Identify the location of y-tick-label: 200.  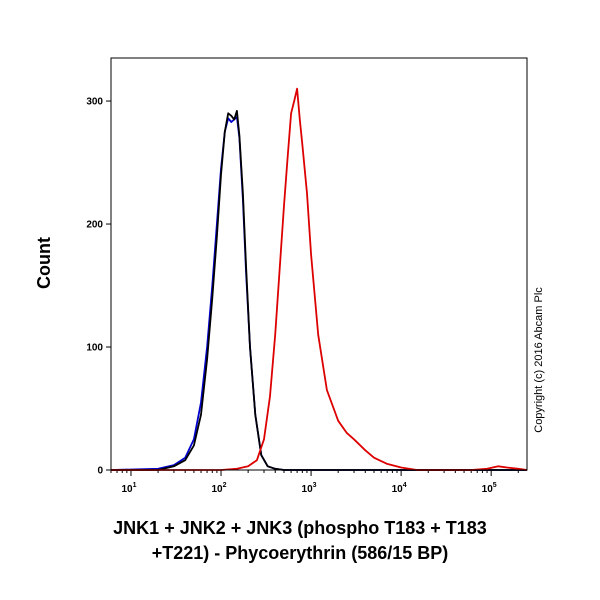
(94, 225).